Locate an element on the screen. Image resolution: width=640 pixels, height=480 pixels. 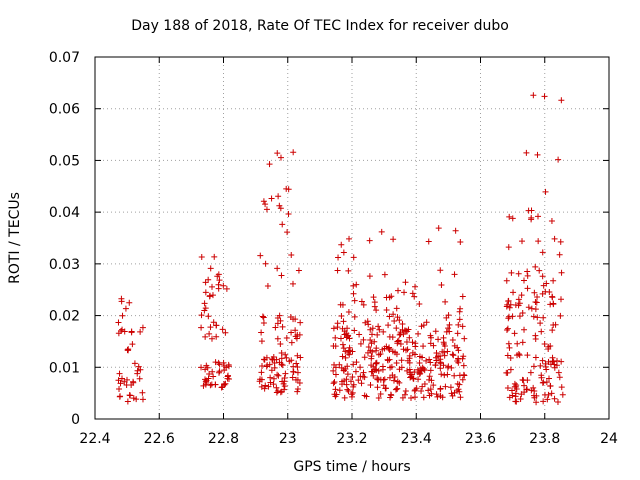
y-tick-label: 0.05 is located at coordinates (64, 161).